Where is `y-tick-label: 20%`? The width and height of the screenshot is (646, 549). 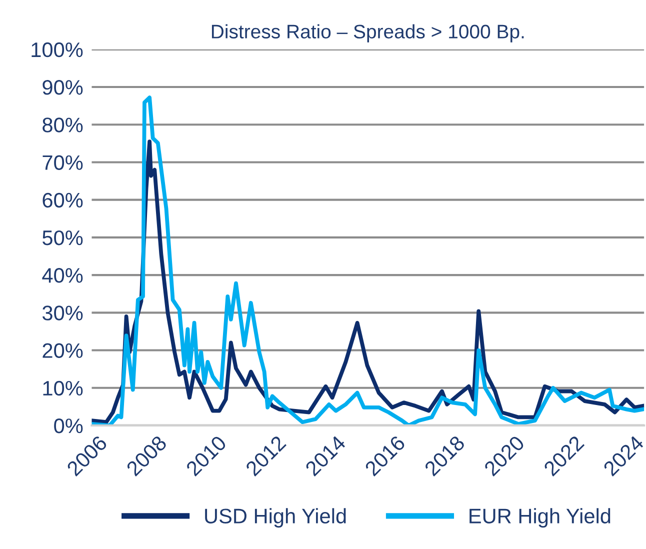 y-tick-label: 20% is located at coordinates (62, 350).